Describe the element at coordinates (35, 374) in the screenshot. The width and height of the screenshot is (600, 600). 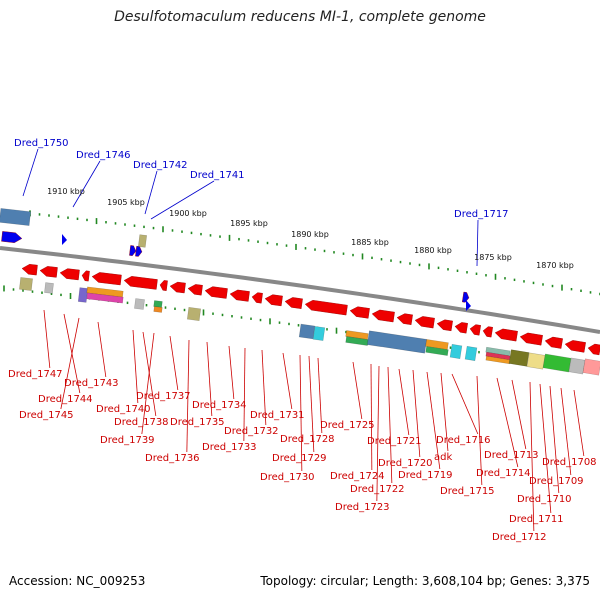
I see `gene-label: Dred_1747` at that location.